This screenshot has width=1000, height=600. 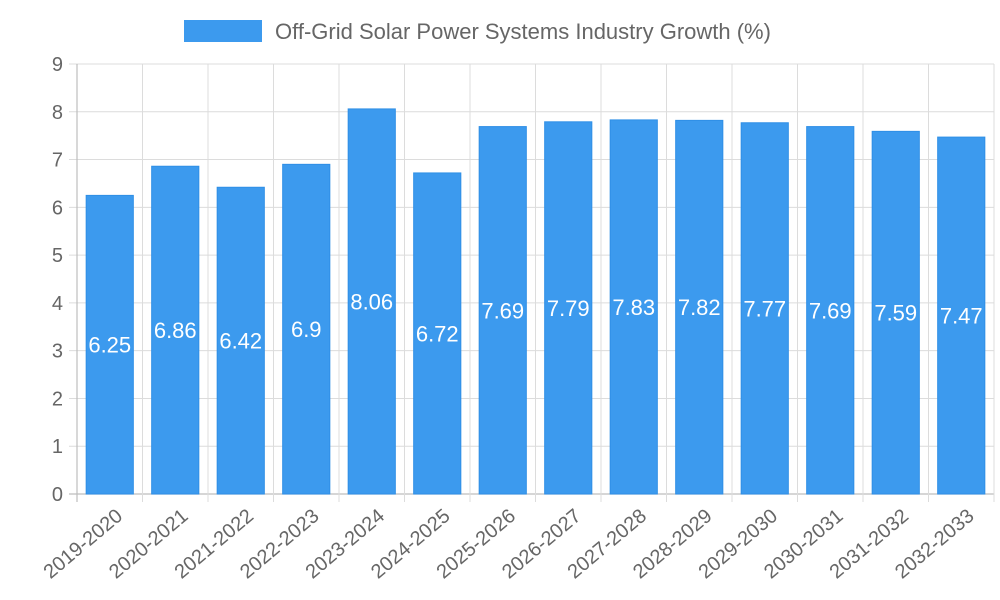 I want to click on bar-data-label: 7.47, so click(x=961, y=316).